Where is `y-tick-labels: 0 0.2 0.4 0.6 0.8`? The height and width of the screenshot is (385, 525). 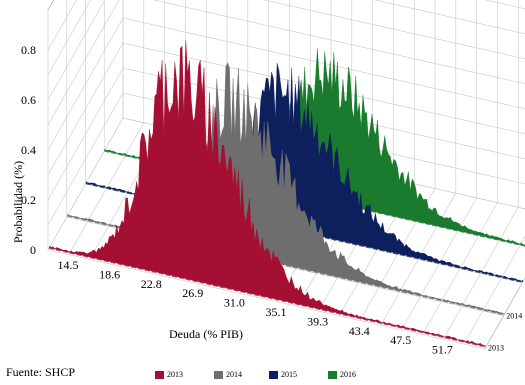 y-tick-labels: 0 0.2 0.4 0.6 0.8 is located at coordinates (28, 150).